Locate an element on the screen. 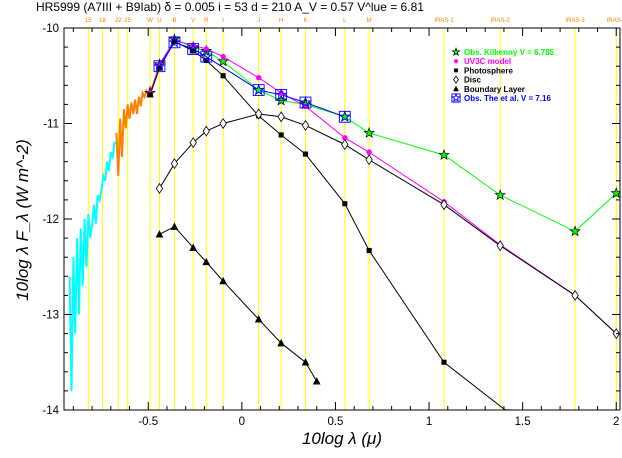  band-label: R is located at coordinates (206, 21).